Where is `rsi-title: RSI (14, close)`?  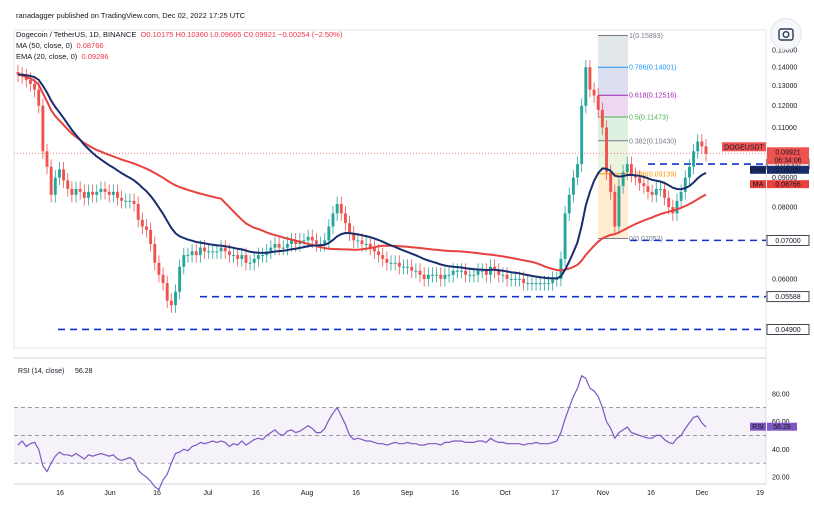
rsi-title: RSI (14, close) is located at coordinates (41, 371).